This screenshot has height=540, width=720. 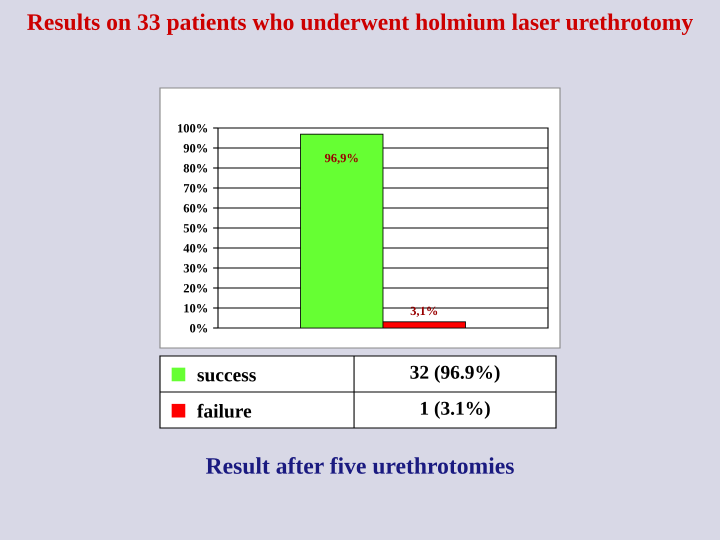 I want to click on y-tick-label: 80%, so click(x=196, y=168).